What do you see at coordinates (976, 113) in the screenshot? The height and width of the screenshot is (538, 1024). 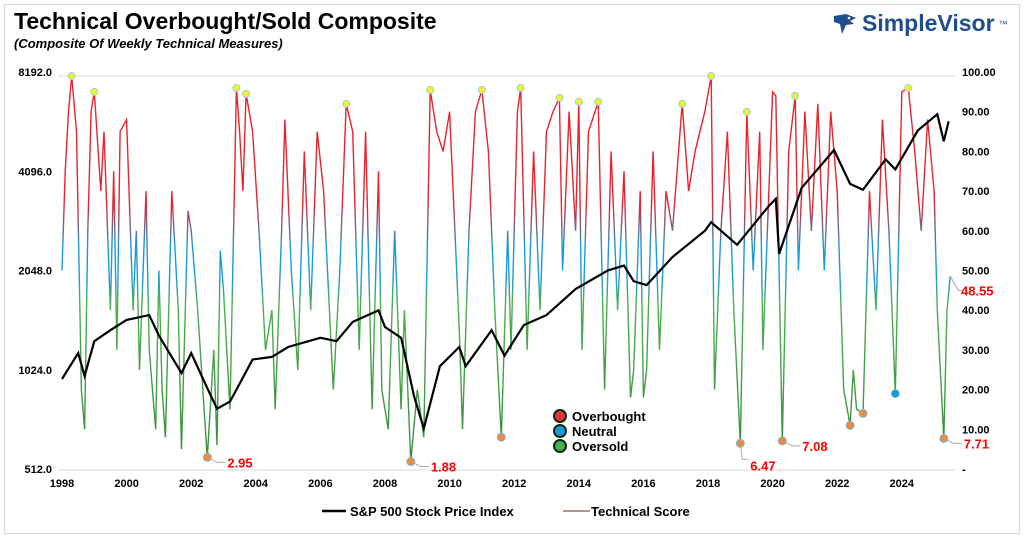 I see `y-right-tick-label: 90.00` at bounding box center [976, 113].